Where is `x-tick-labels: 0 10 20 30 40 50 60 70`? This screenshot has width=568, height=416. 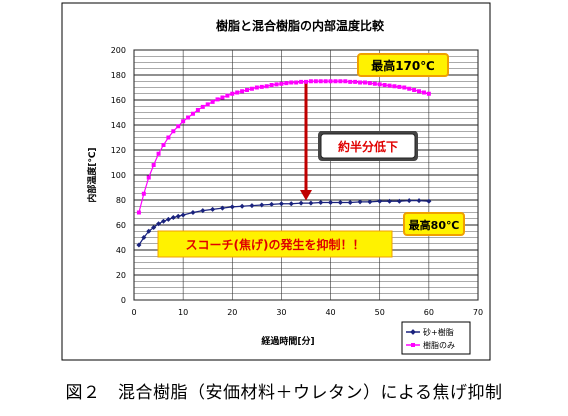
x-tick-labels: 0 10 20 30 40 50 60 70 is located at coordinates (307, 312).